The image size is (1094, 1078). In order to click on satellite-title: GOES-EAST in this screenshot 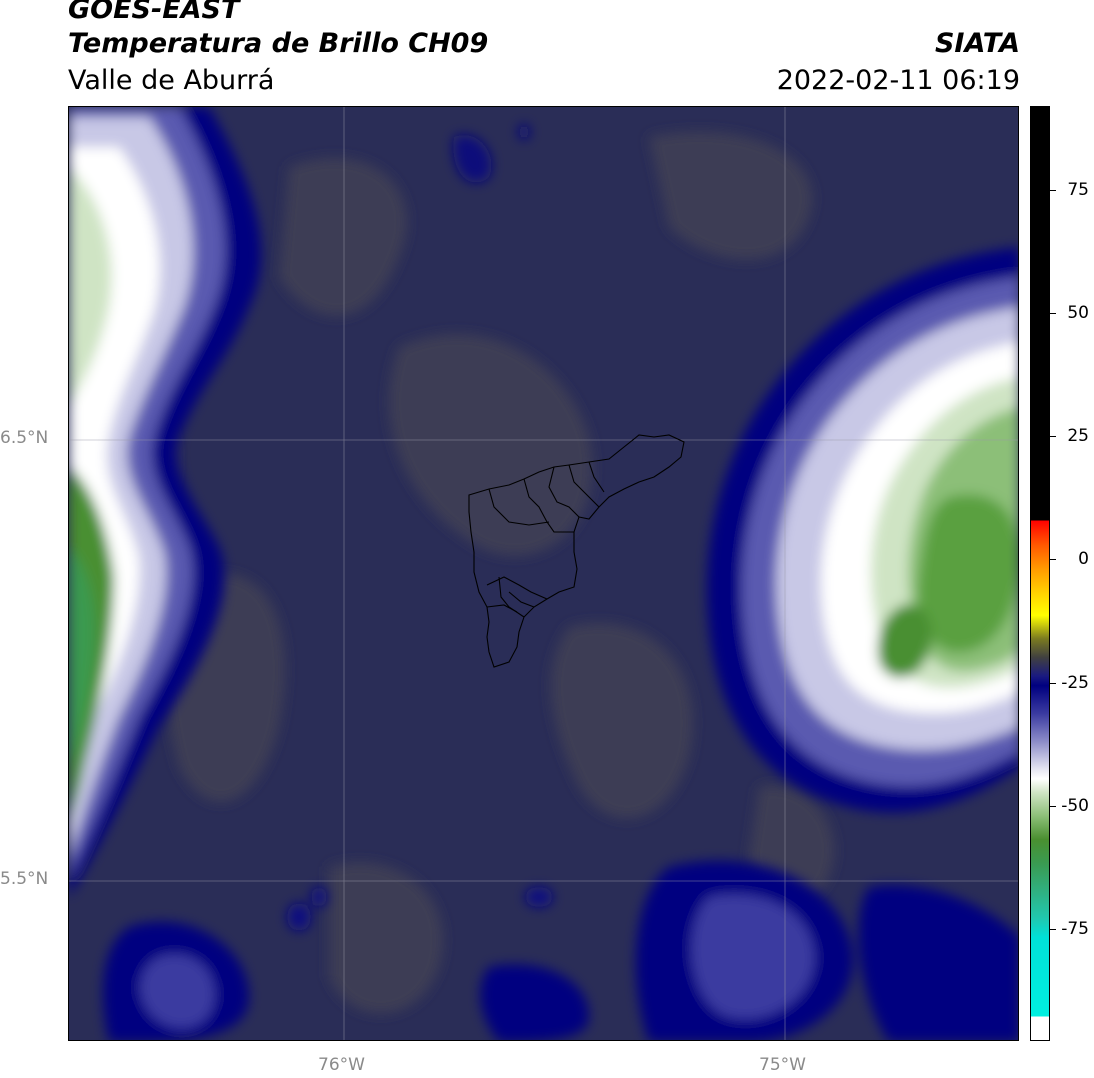, I will do `click(154, 12)`.